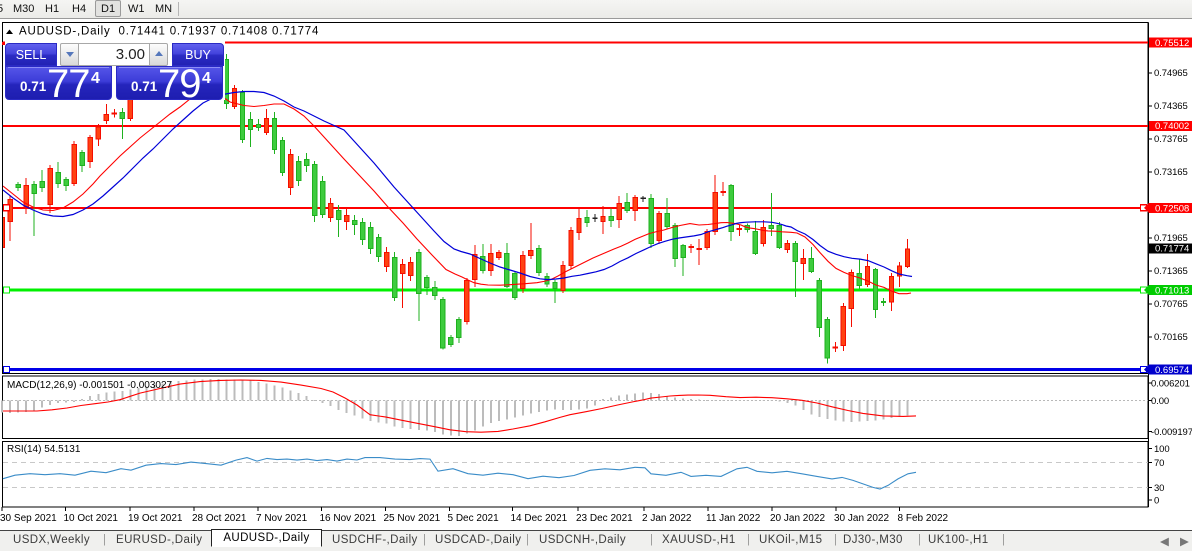 The height and width of the screenshot is (551, 1192). I want to click on svg-text: 0.71965, so click(1171, 238).